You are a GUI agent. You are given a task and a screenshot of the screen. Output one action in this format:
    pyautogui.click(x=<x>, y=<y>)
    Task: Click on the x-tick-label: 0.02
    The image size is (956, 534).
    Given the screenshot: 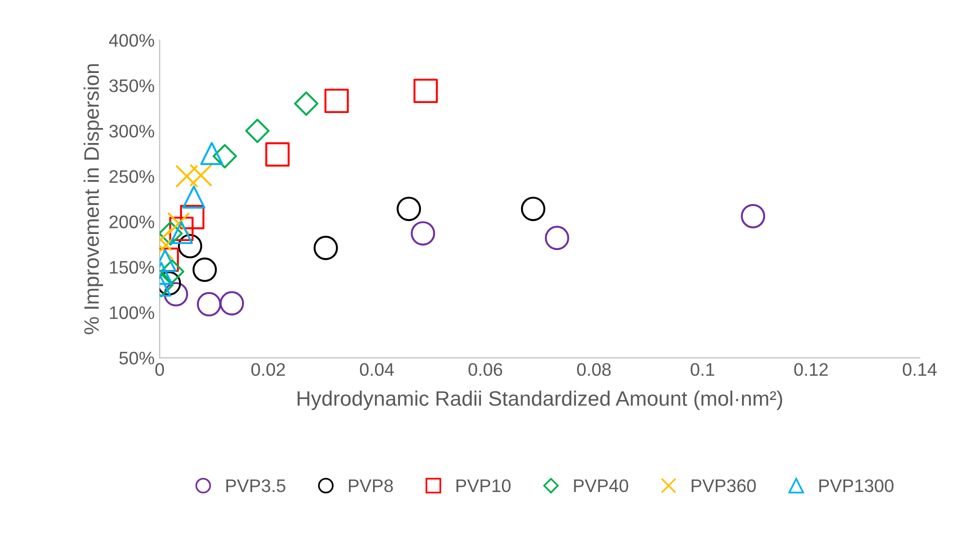 What is the action you would take?
    pyautogui.click(x=268, y=369)
    